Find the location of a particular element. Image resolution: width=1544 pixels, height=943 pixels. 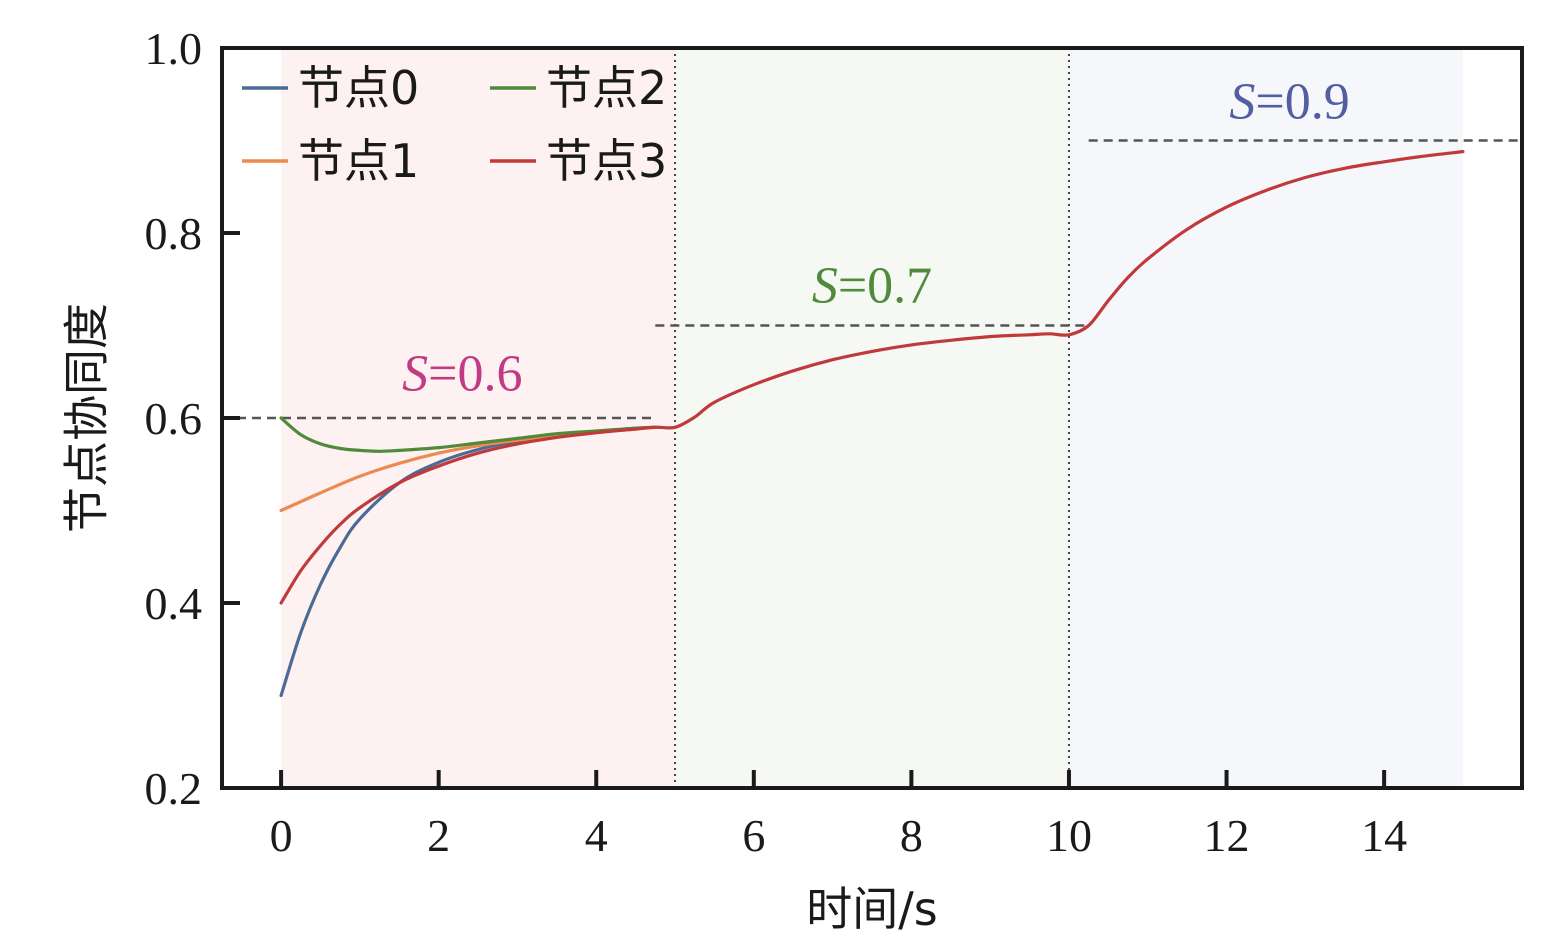

legend-label-node3: 节点3 is located at coordinates (606, 161).